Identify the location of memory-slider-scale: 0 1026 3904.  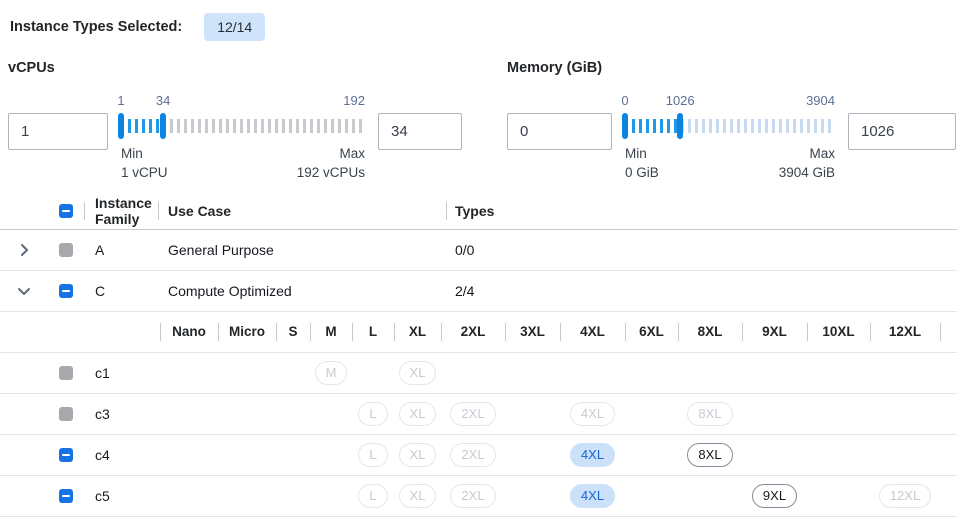
(728, 103).